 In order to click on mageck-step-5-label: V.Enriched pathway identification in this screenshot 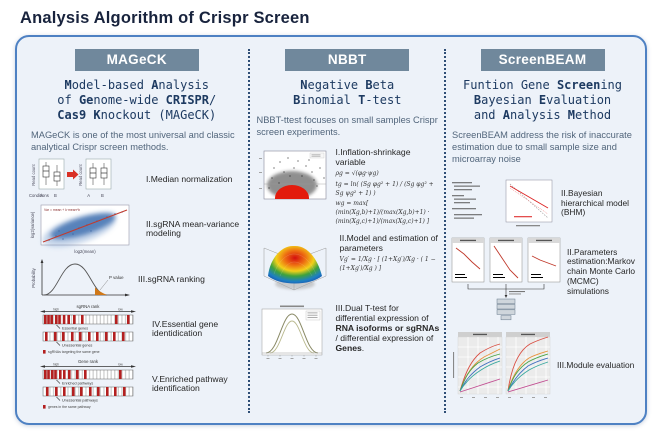, I will do `click(190, 383)`.